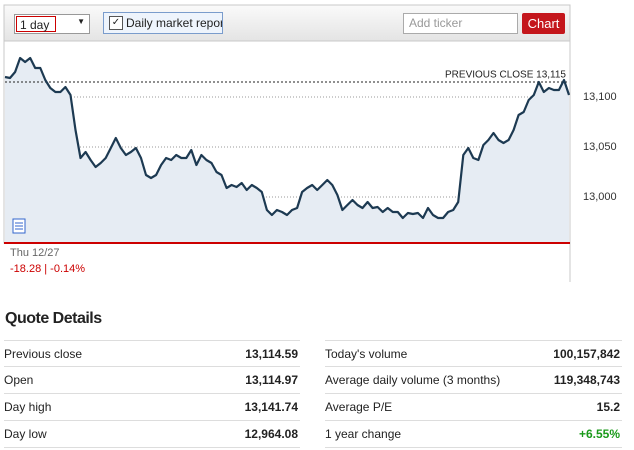  Describe the element at coordinates (152, 380) in the screenshot. I see `detail-row: Open 13,114.97` at that location.